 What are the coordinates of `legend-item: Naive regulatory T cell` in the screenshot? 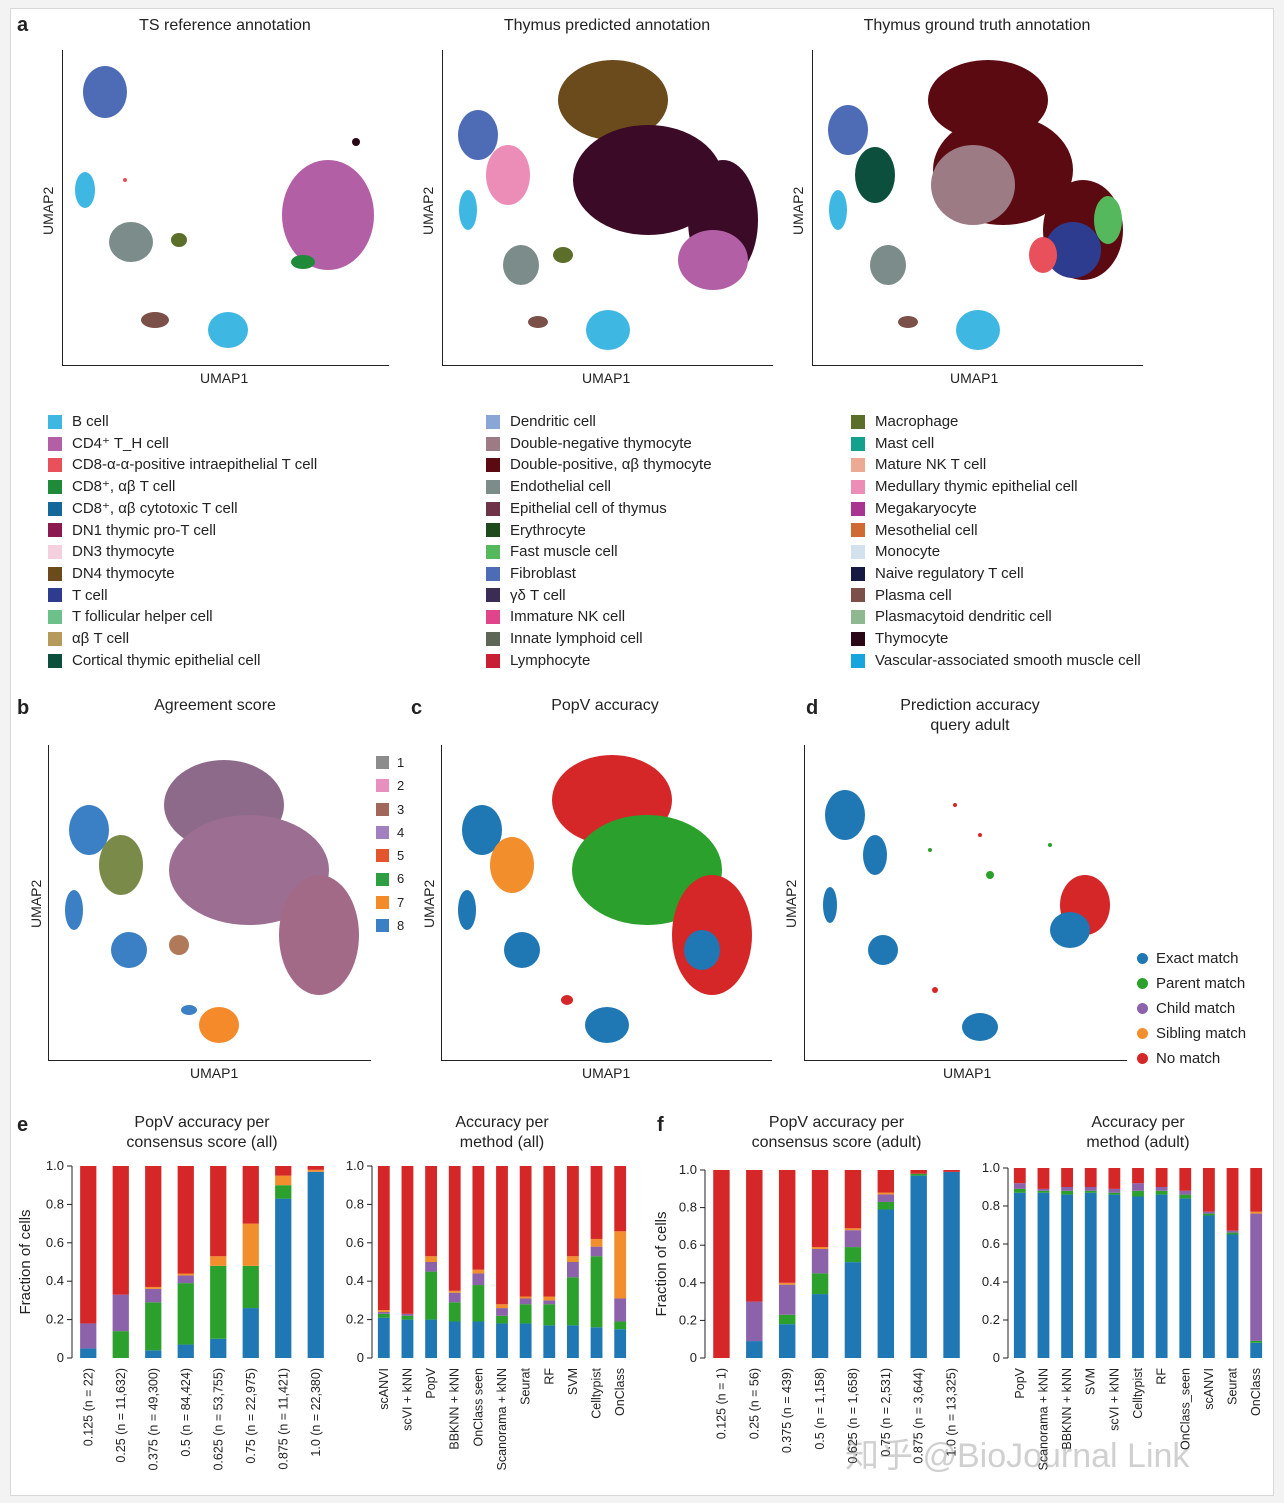 It's located at (996, 574).